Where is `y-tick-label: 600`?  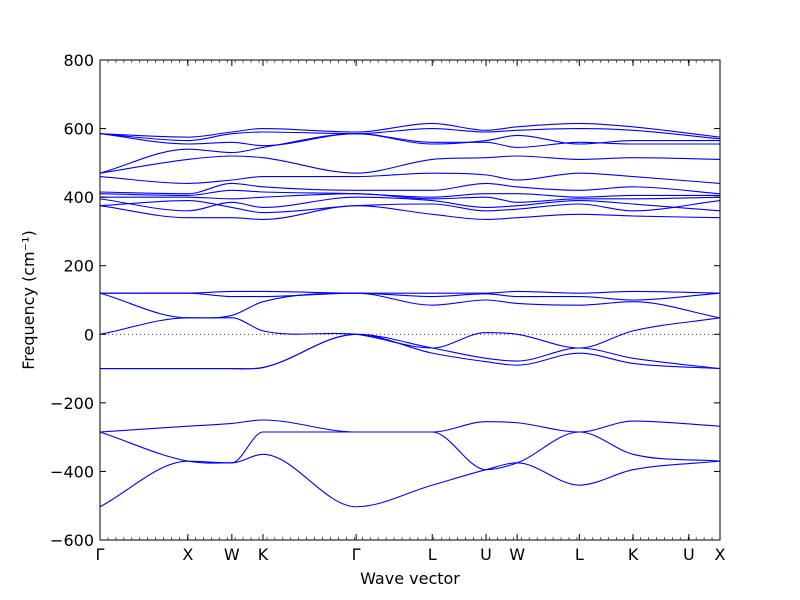 y-tick-label: 600 is located at coordinates (78, 129).